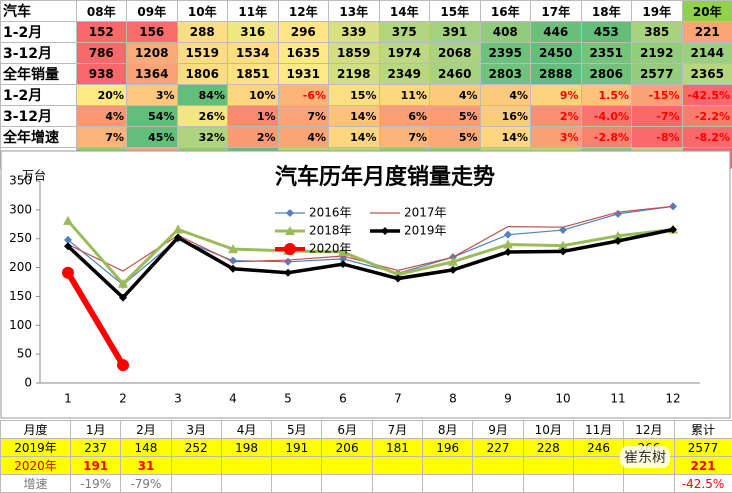  What do you see at coordinates (505, 11) in the screenshot?
I see `header-cell: 16年` at bounding box center [505, 11].